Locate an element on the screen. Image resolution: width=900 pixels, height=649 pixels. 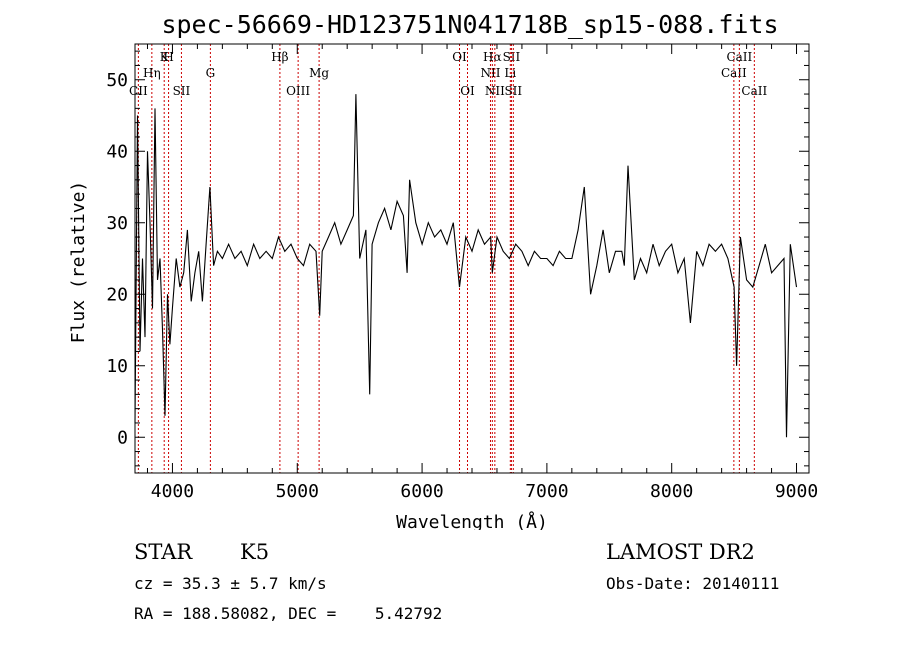
x-tick-label: 8000 is located at coordinates (671, 491).